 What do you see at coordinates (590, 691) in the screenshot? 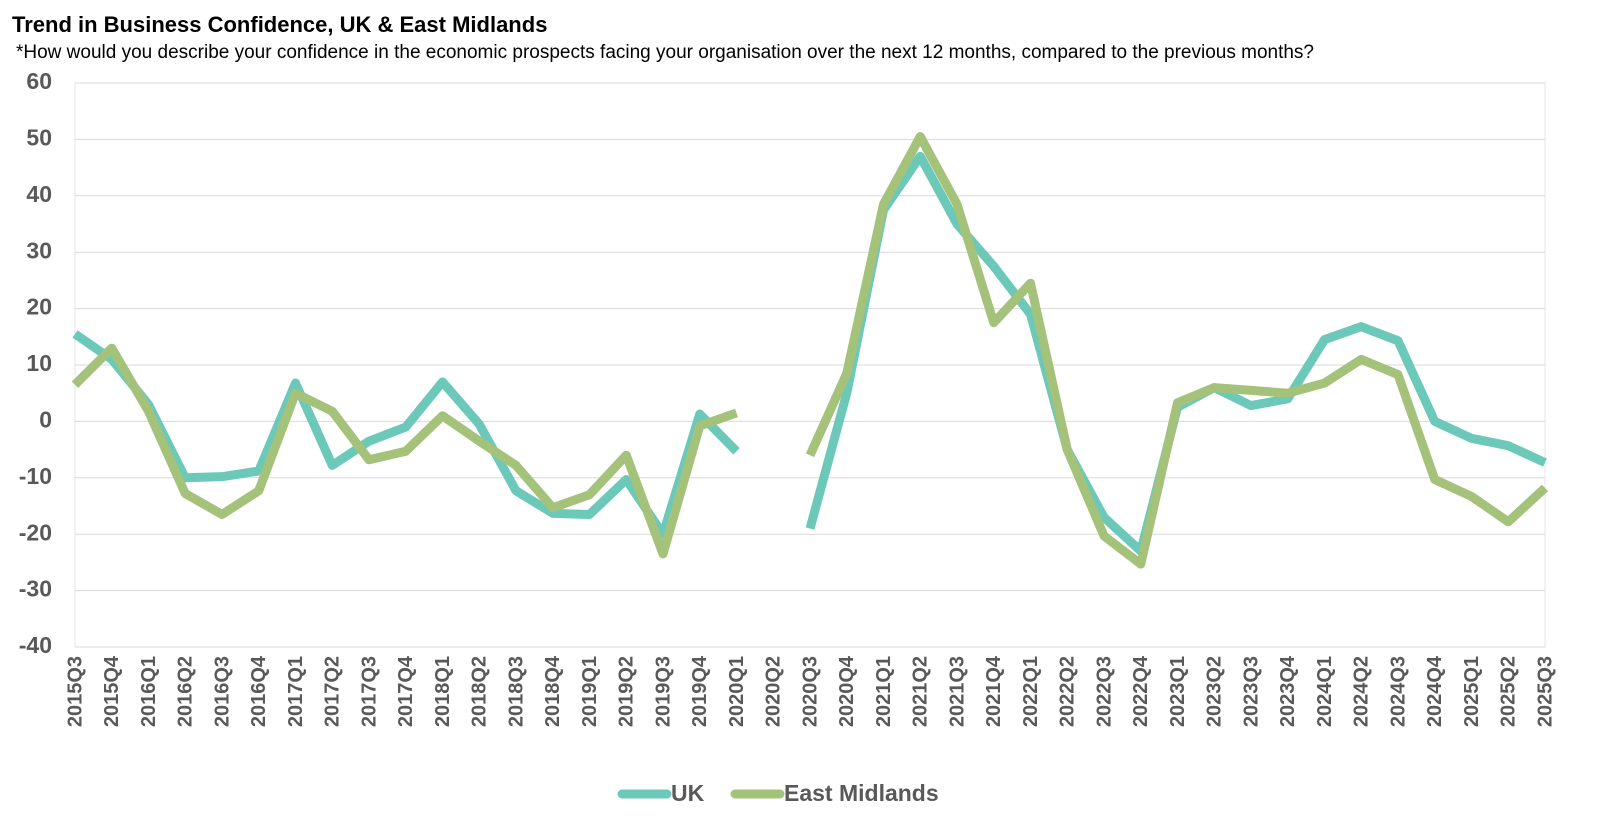
I see `x-tick-label: 2019Q1` at bounding box center [590, 691].